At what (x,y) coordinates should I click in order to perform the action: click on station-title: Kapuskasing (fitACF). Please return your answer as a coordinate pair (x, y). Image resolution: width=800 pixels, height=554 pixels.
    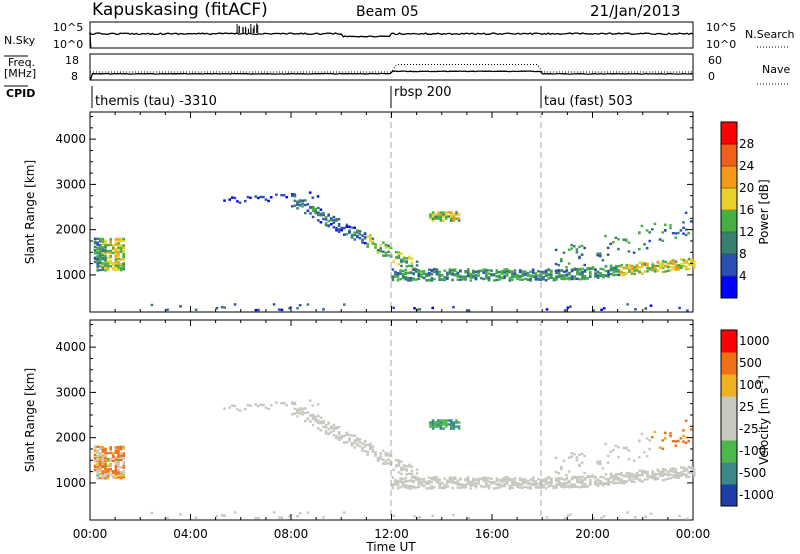
    Looking at the image, I should click on (180, 10).